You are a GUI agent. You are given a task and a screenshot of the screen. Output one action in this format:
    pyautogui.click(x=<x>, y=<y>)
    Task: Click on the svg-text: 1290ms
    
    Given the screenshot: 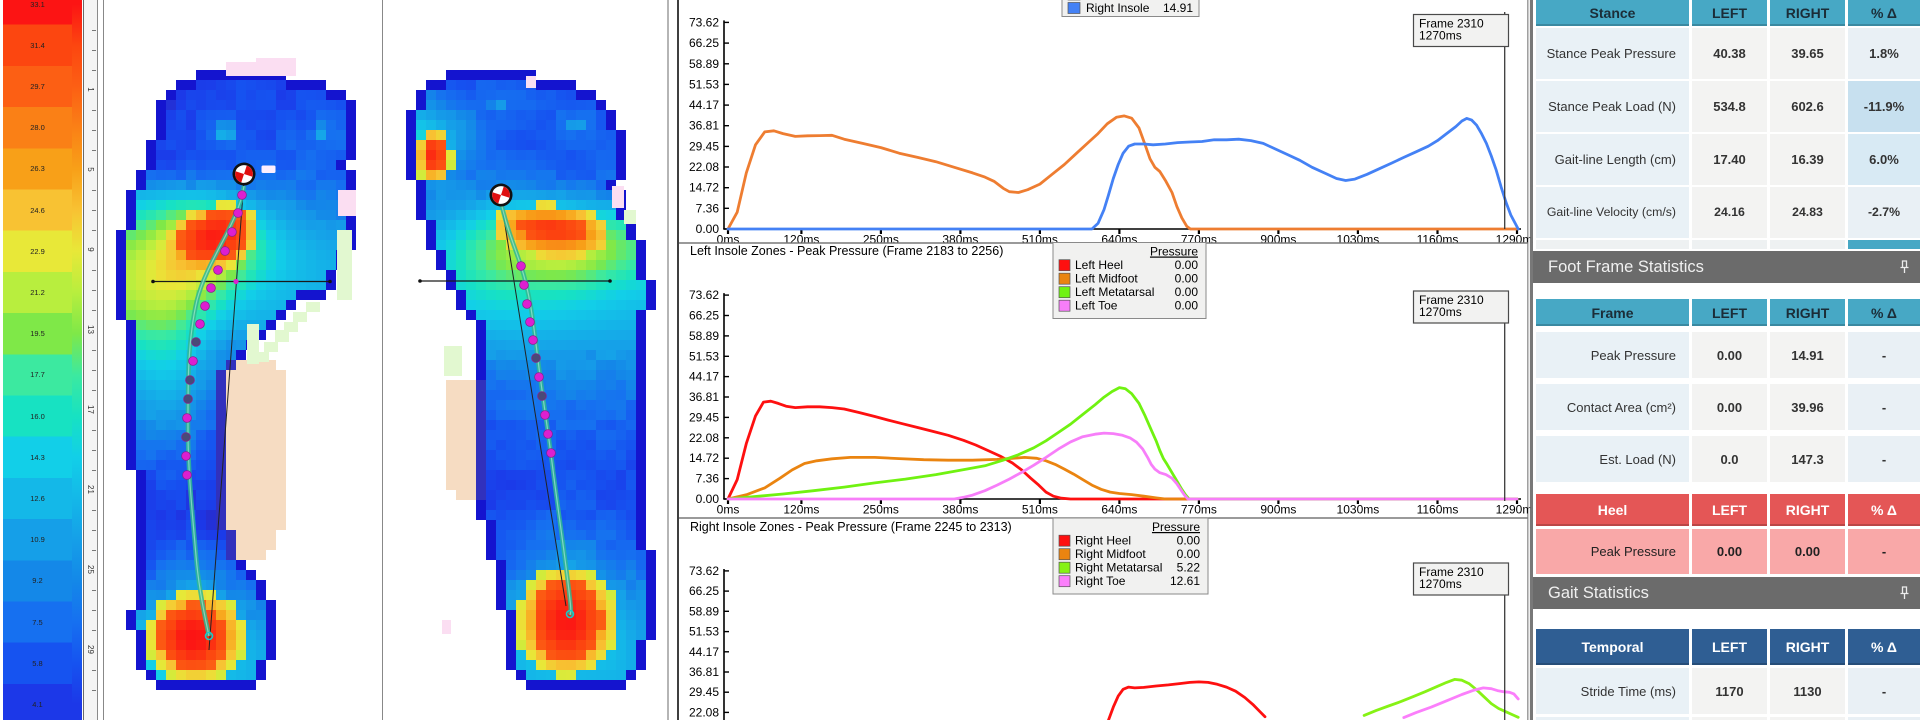 What is the action you would take?
    pyautogui.click(x=1517, y=510)
    